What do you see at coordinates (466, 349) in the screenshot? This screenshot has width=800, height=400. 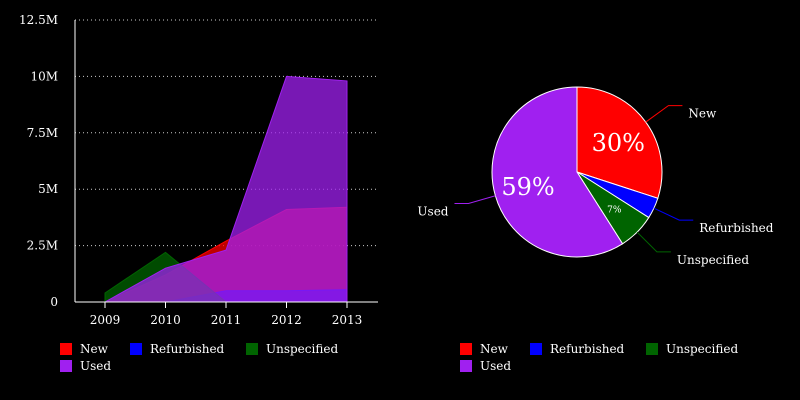 I see `pie-legend-swatch-new` at bounding box center [466, 349].